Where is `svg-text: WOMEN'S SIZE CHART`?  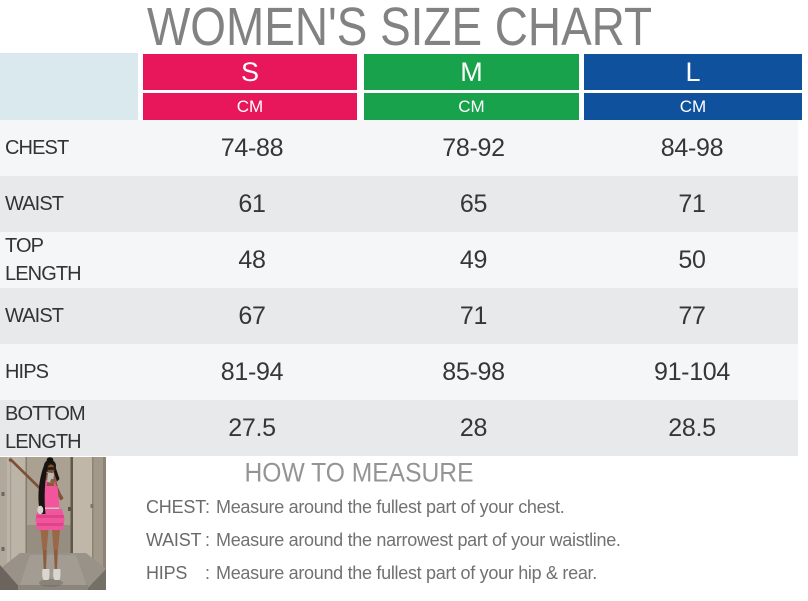
svg-text: WOMEN'S SIZE CHART is located at coordinates (399, 27).